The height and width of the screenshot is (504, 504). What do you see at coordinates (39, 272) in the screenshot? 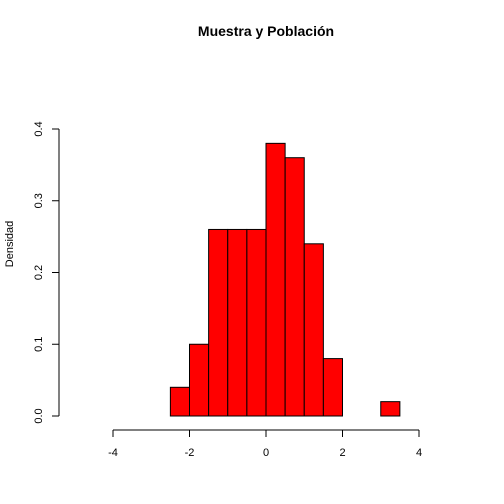
I see `y-tick-label: 0.2` at bounding box center [39, 272].